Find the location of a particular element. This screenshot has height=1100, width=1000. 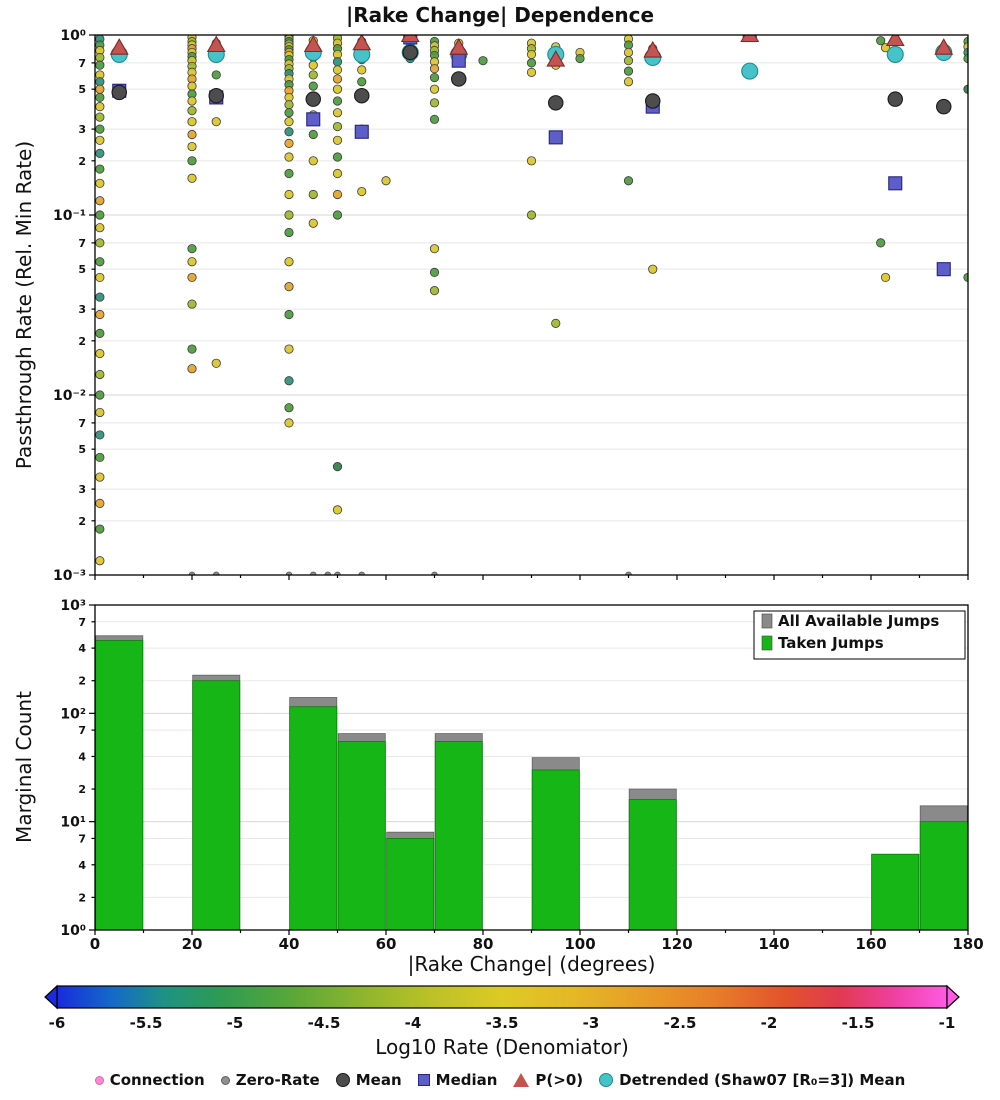

colorbar-right-extend is located at coordinates (953, 997).